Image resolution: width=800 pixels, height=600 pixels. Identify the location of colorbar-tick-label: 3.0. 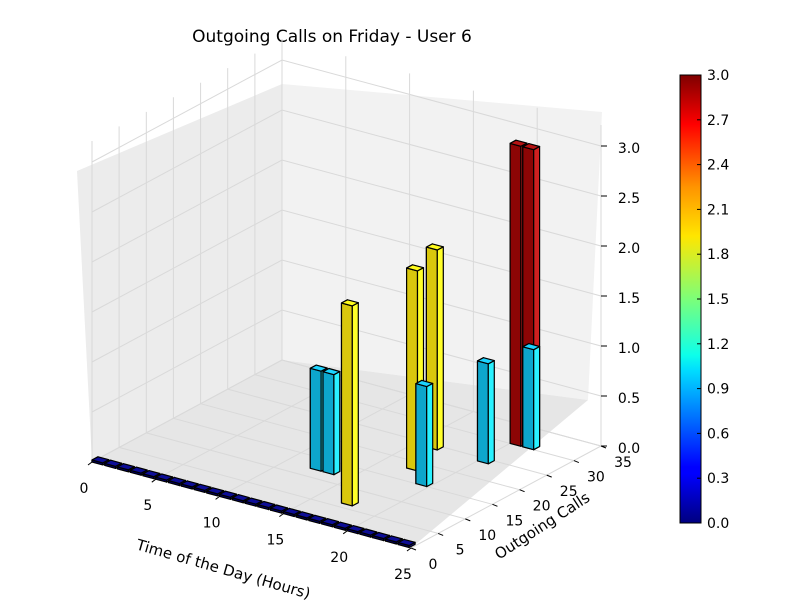
(718, 76).